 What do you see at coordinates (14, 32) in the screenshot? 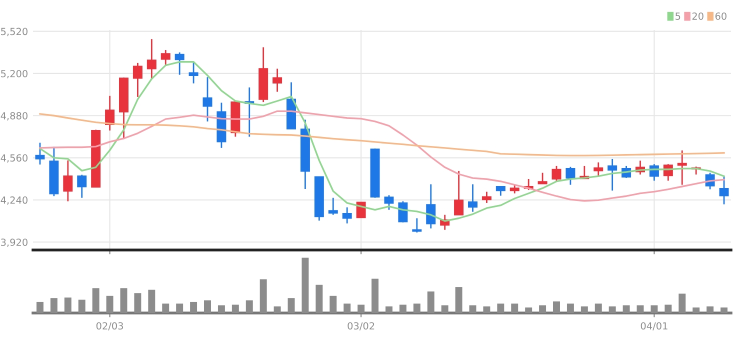
I see `y-tick-label: 5,520` at bounding box center [14, 32].